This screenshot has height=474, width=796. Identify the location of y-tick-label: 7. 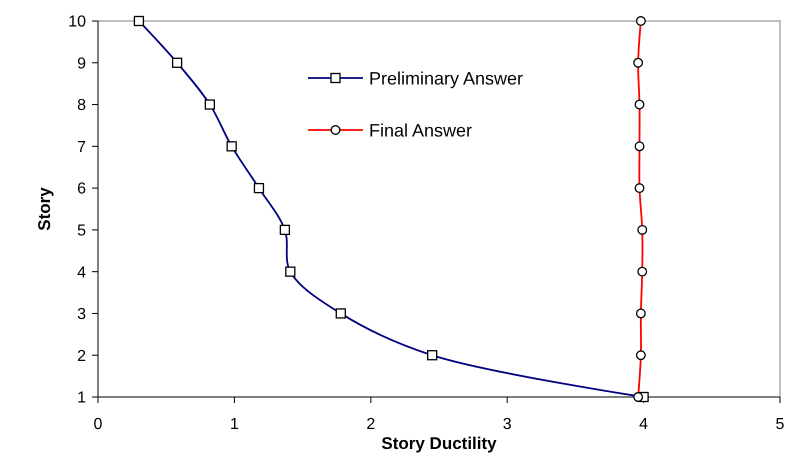
(81, 147).